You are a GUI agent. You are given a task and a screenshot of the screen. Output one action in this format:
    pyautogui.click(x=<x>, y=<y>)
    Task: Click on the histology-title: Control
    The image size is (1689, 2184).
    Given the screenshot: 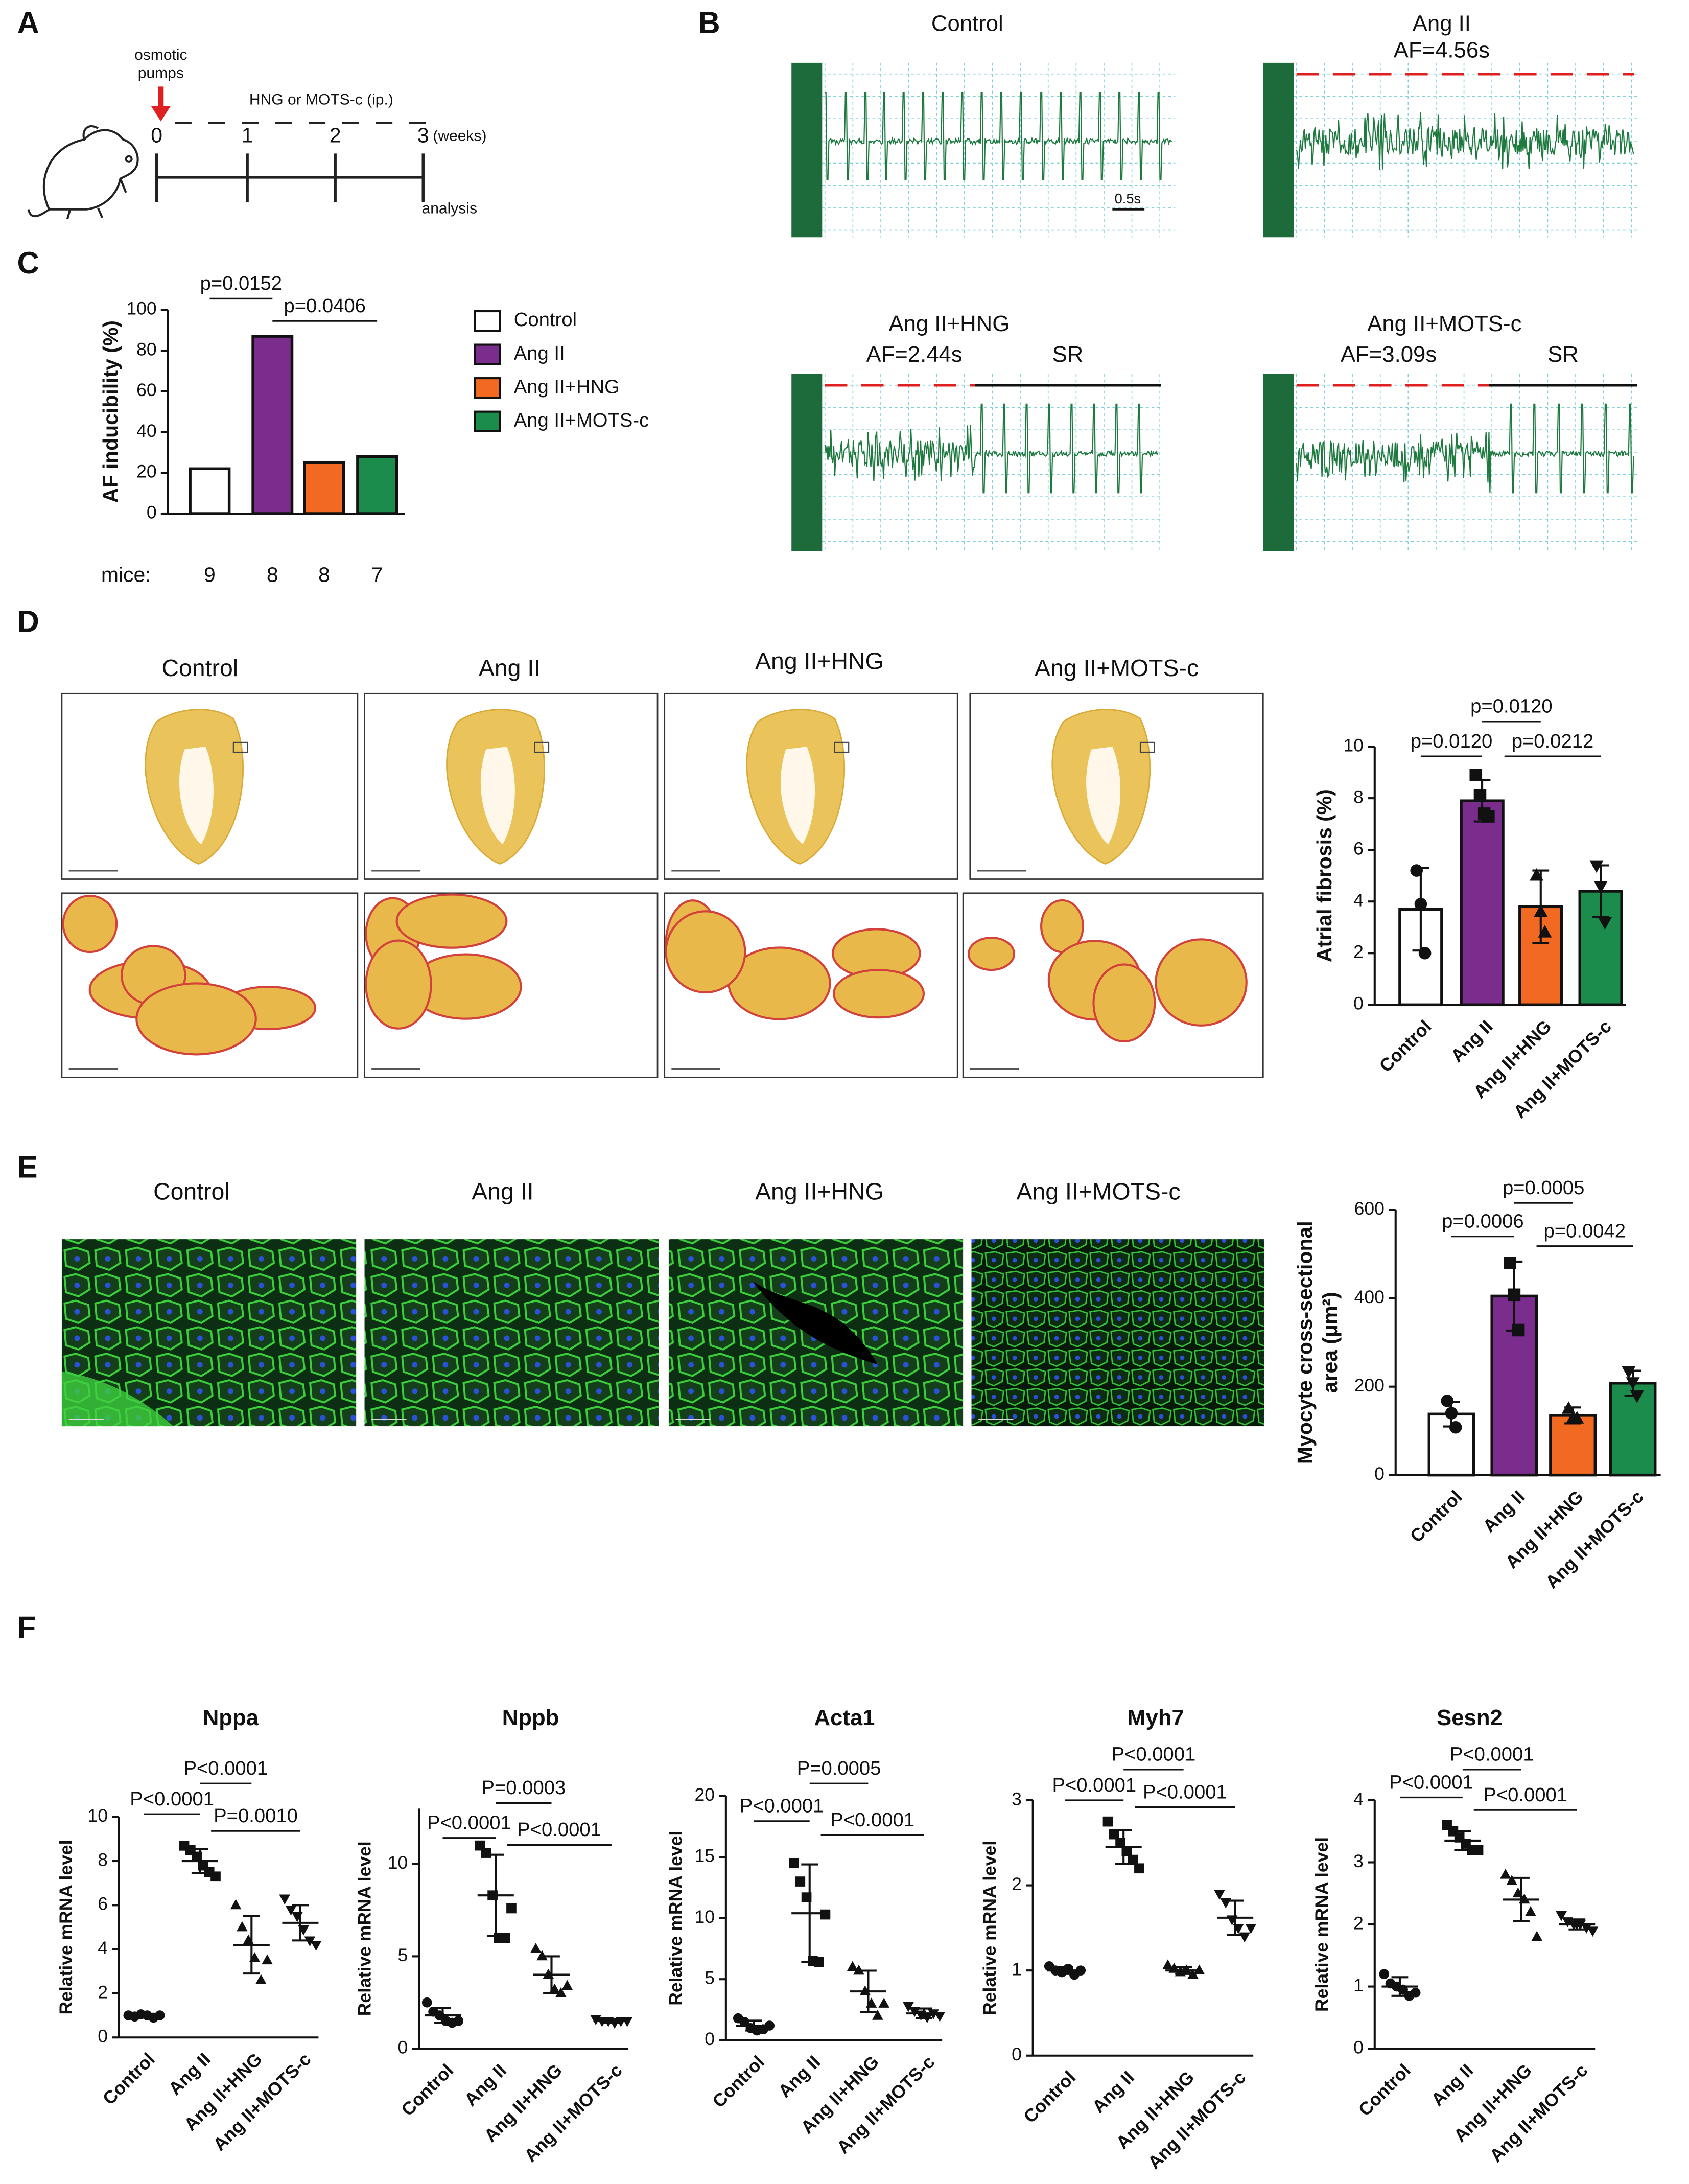 What is the action you would take?
    pyautogui.click(x=199, y=668)
    